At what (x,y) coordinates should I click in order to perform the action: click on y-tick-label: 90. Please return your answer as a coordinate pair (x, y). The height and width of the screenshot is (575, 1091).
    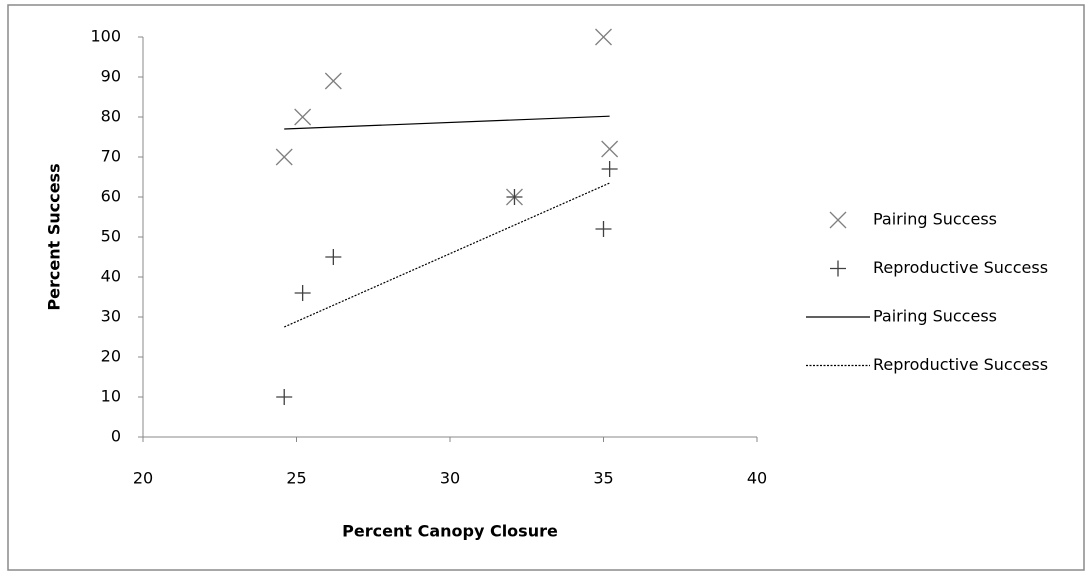
    Looking at the image, I should click on (111, 76).